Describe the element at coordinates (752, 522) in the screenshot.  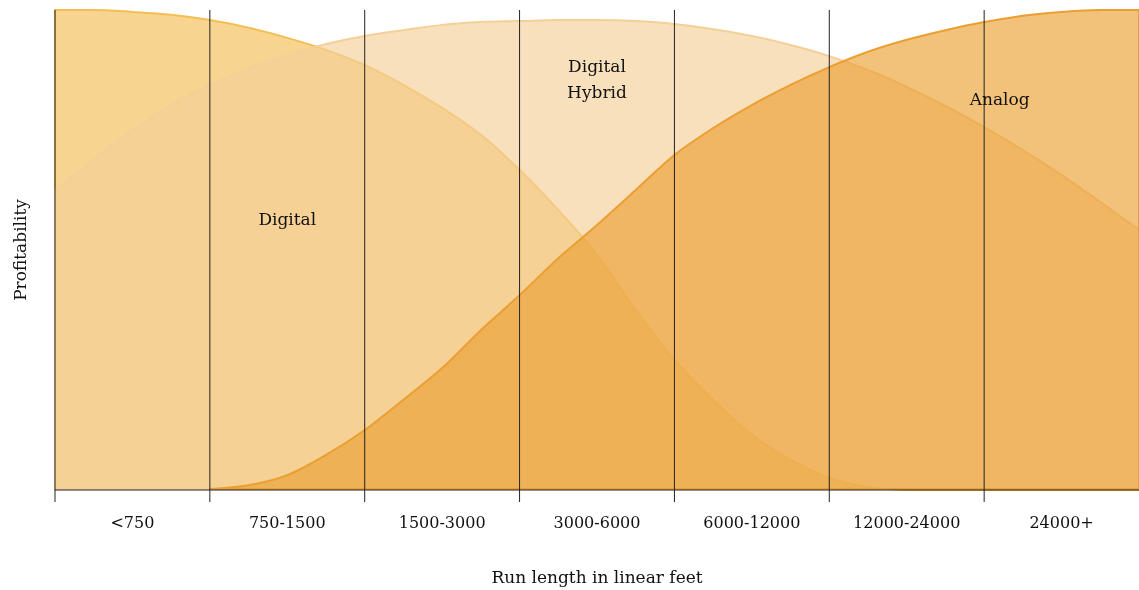
I see `x-tick-label: 6000-12000` at that location.